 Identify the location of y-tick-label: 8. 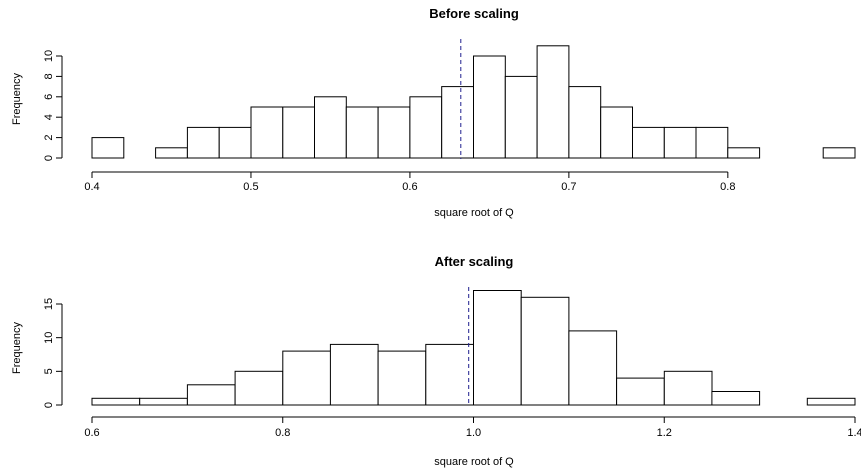
(49, 76).